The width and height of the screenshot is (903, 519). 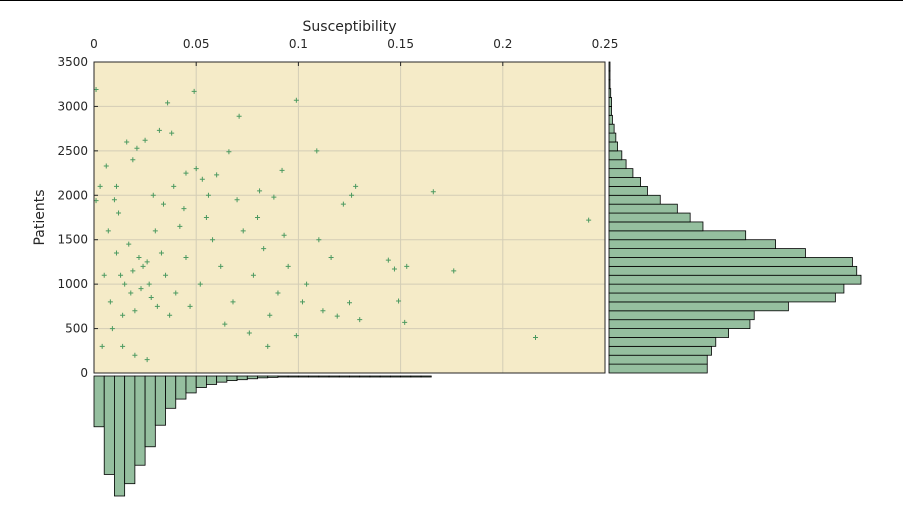 What do you see at coordinates (72, 240) in the screenshot?
I see `y-tick-label: 1500` at bounding box center [72, 240].